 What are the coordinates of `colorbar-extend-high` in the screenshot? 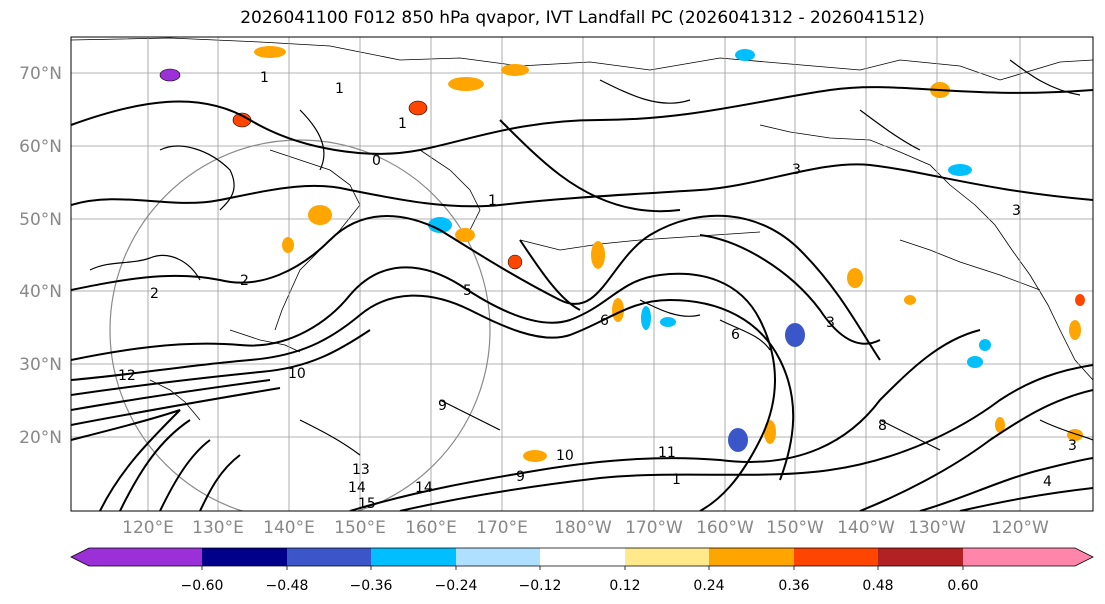 It's located at (1084, 557).